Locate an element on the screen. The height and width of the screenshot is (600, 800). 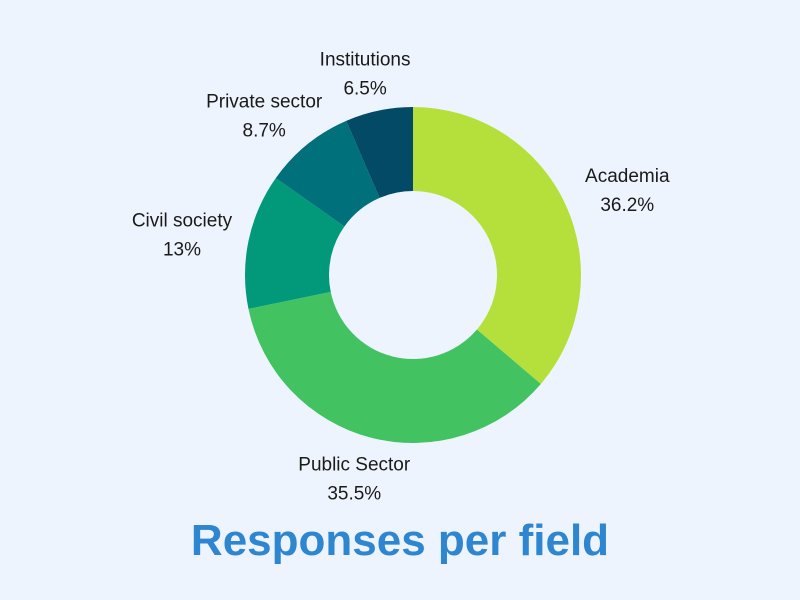
slice-value-label: 6.5% is located at coordinates (364, 88).